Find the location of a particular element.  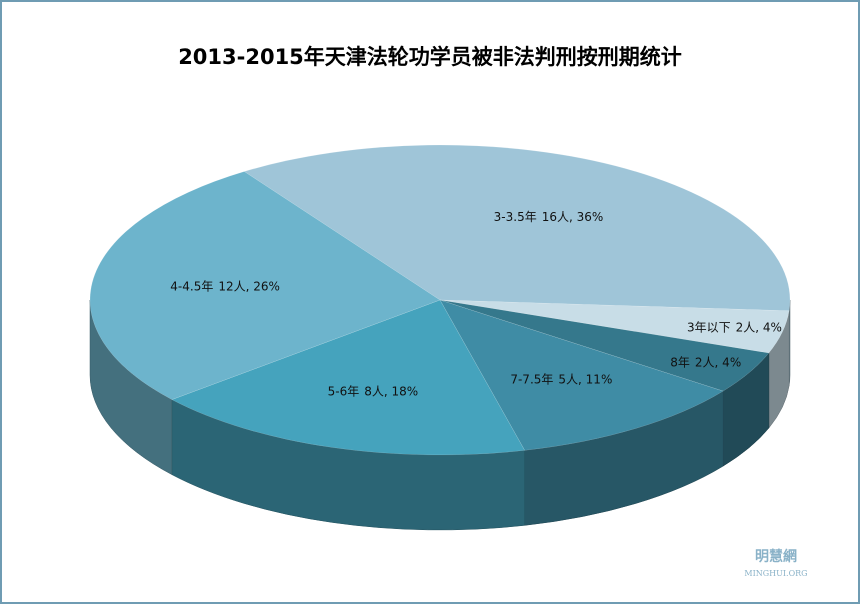

data-label: 7-7.5年 5人, 11% is located at coordinates (561, 379).